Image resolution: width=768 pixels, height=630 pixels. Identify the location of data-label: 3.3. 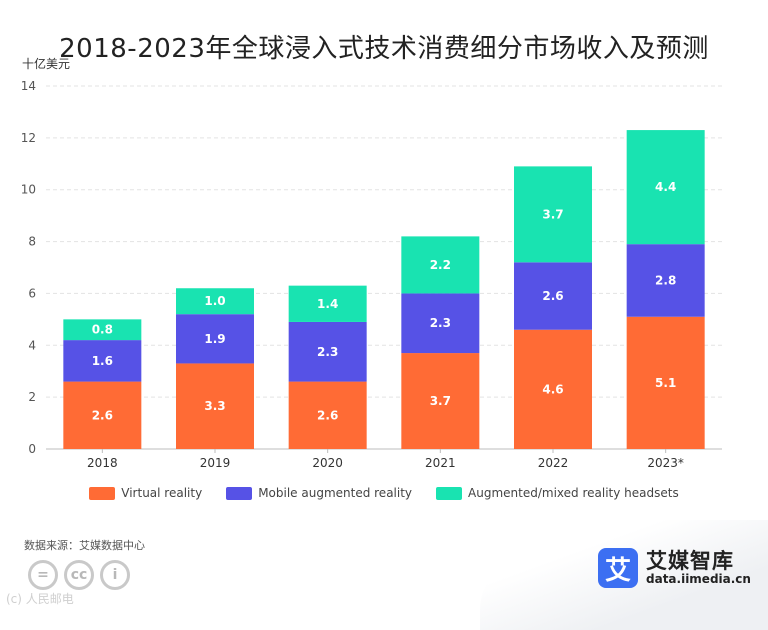
(214, 406).